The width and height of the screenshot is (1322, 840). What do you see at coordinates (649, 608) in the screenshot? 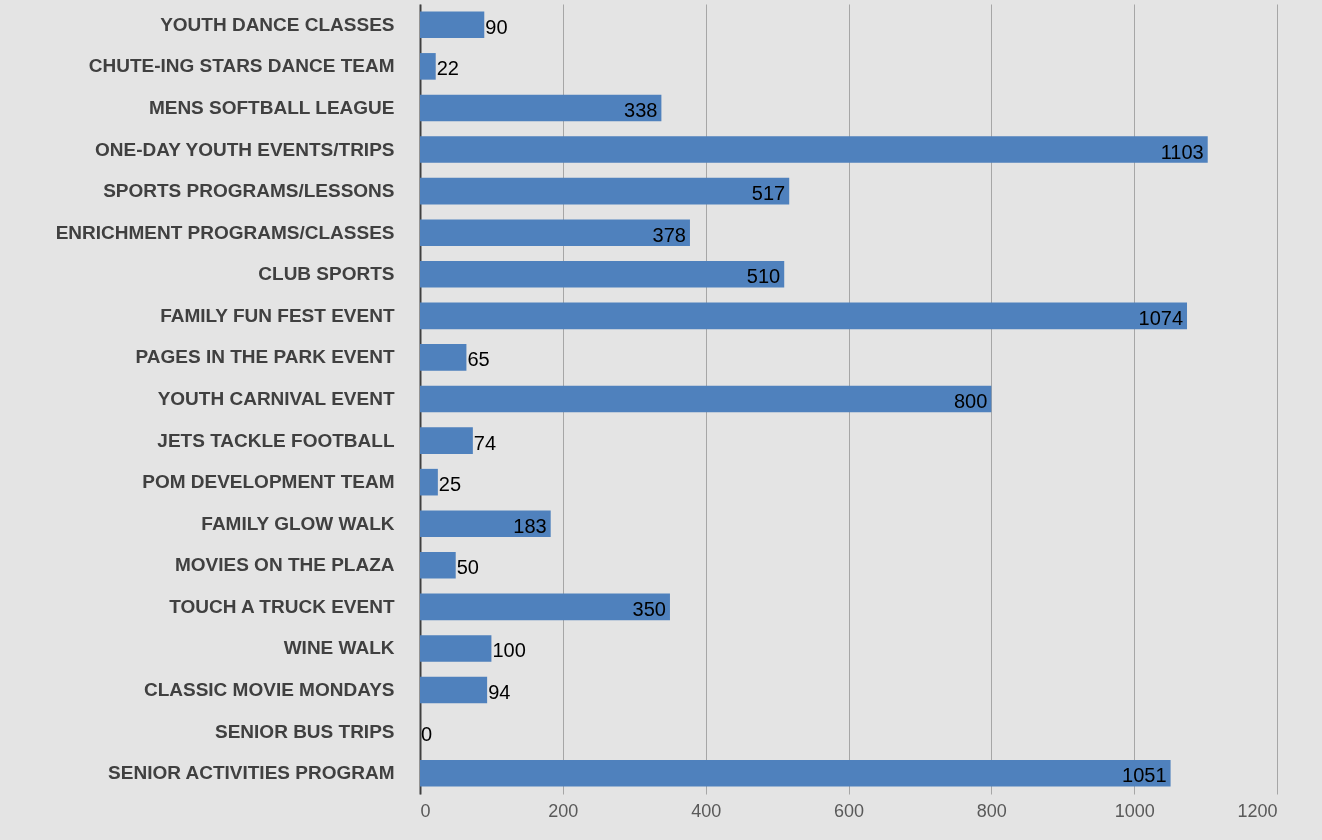
I see `data-label: 350` at bounding box center [649, 608].